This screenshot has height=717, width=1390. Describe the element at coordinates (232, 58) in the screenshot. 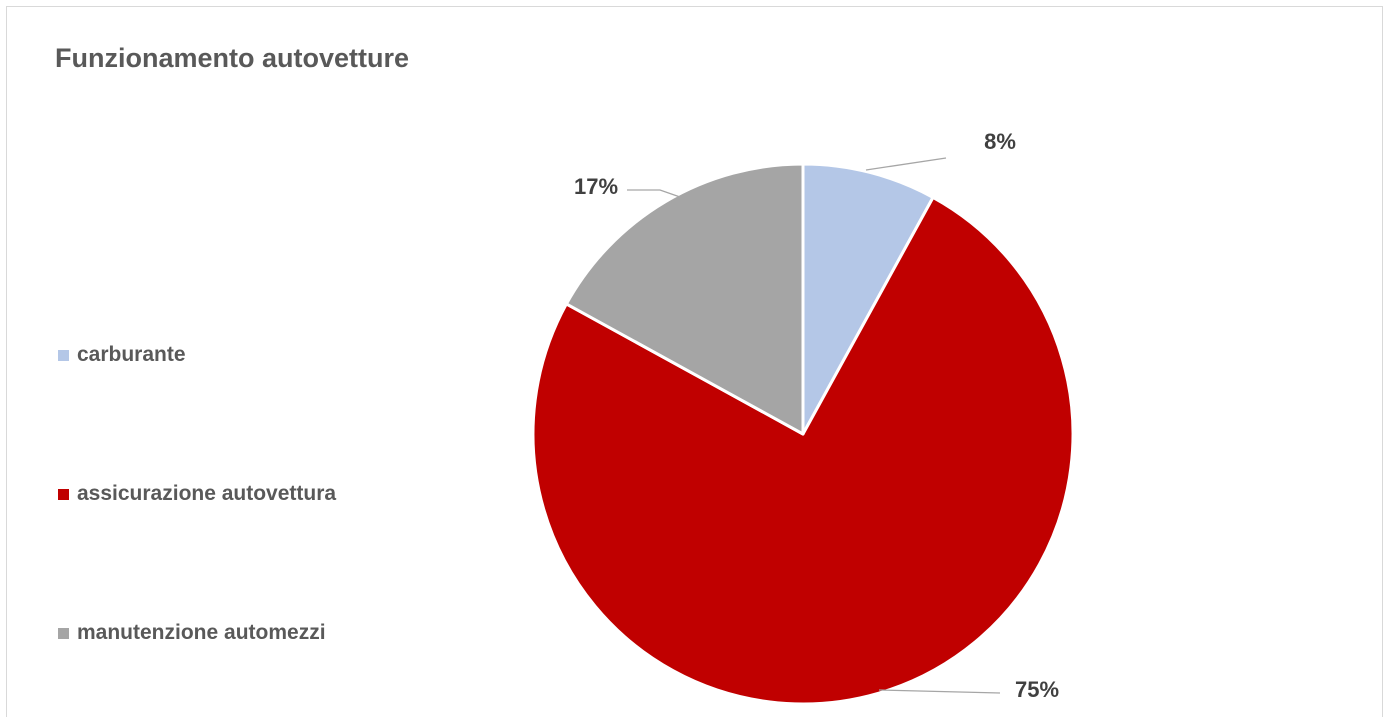

I see `chart-title: Funzionamento autovetture` at that location.